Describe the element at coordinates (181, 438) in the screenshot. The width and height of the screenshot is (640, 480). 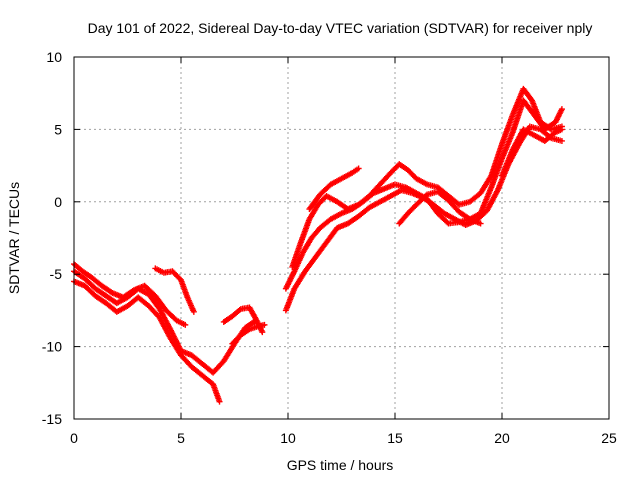
I see `x-tick-label: 5` at that location.